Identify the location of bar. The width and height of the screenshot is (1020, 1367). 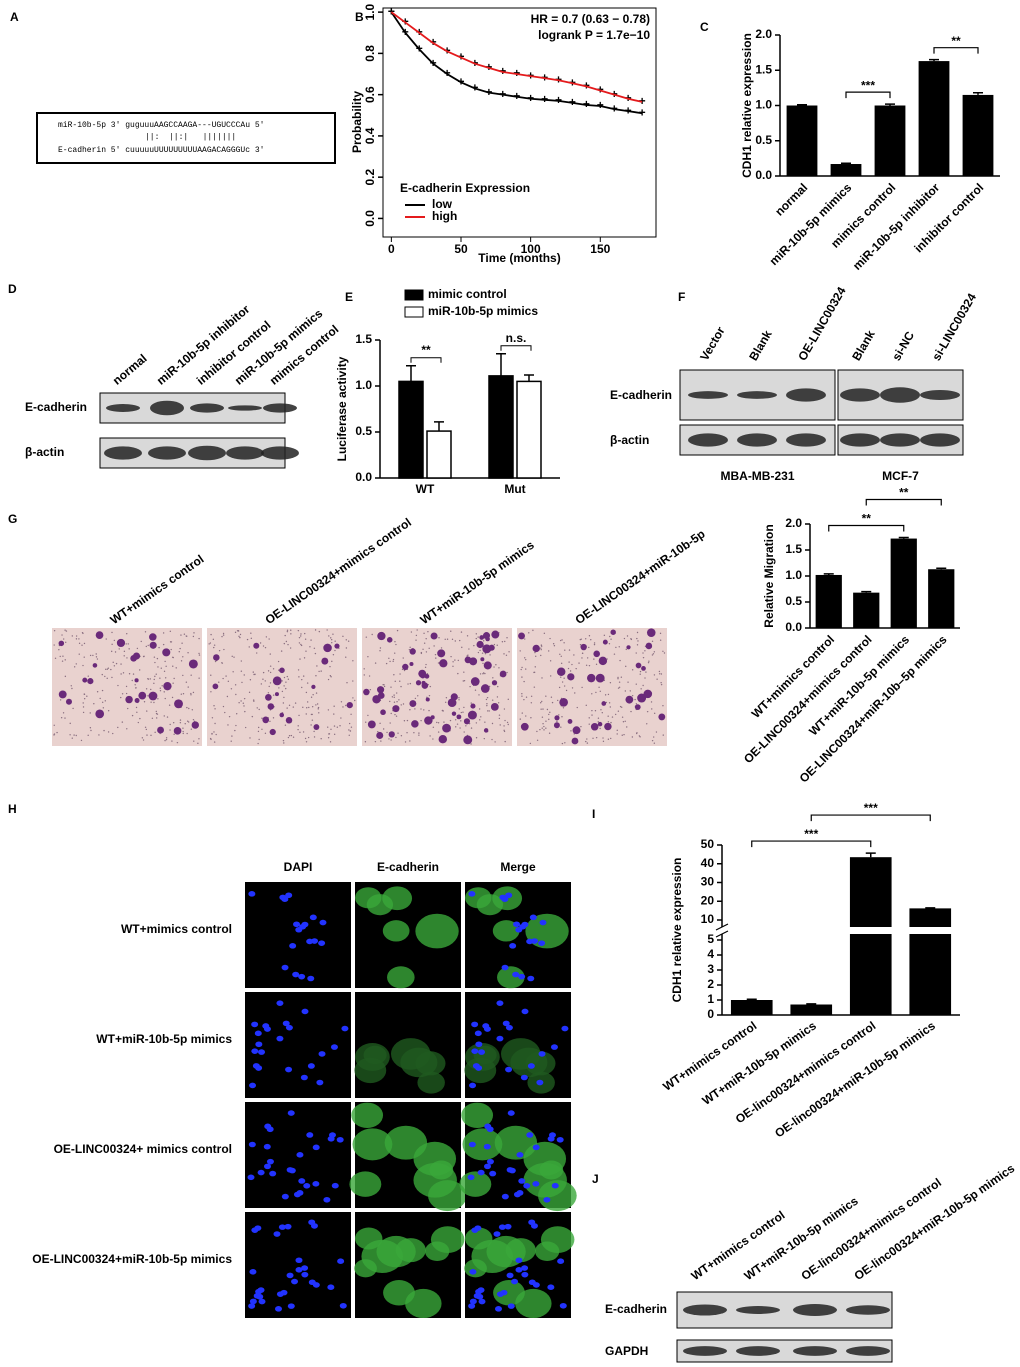
(751, 1007).